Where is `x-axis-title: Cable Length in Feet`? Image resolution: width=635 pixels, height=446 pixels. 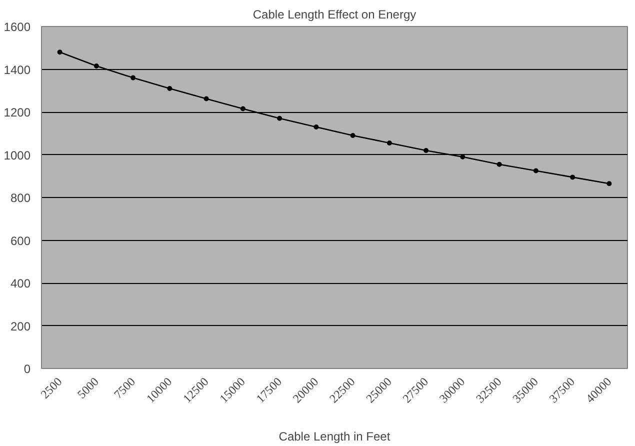
x-axis-title: Cable Length in Feet is located at coordinates (334, 436).